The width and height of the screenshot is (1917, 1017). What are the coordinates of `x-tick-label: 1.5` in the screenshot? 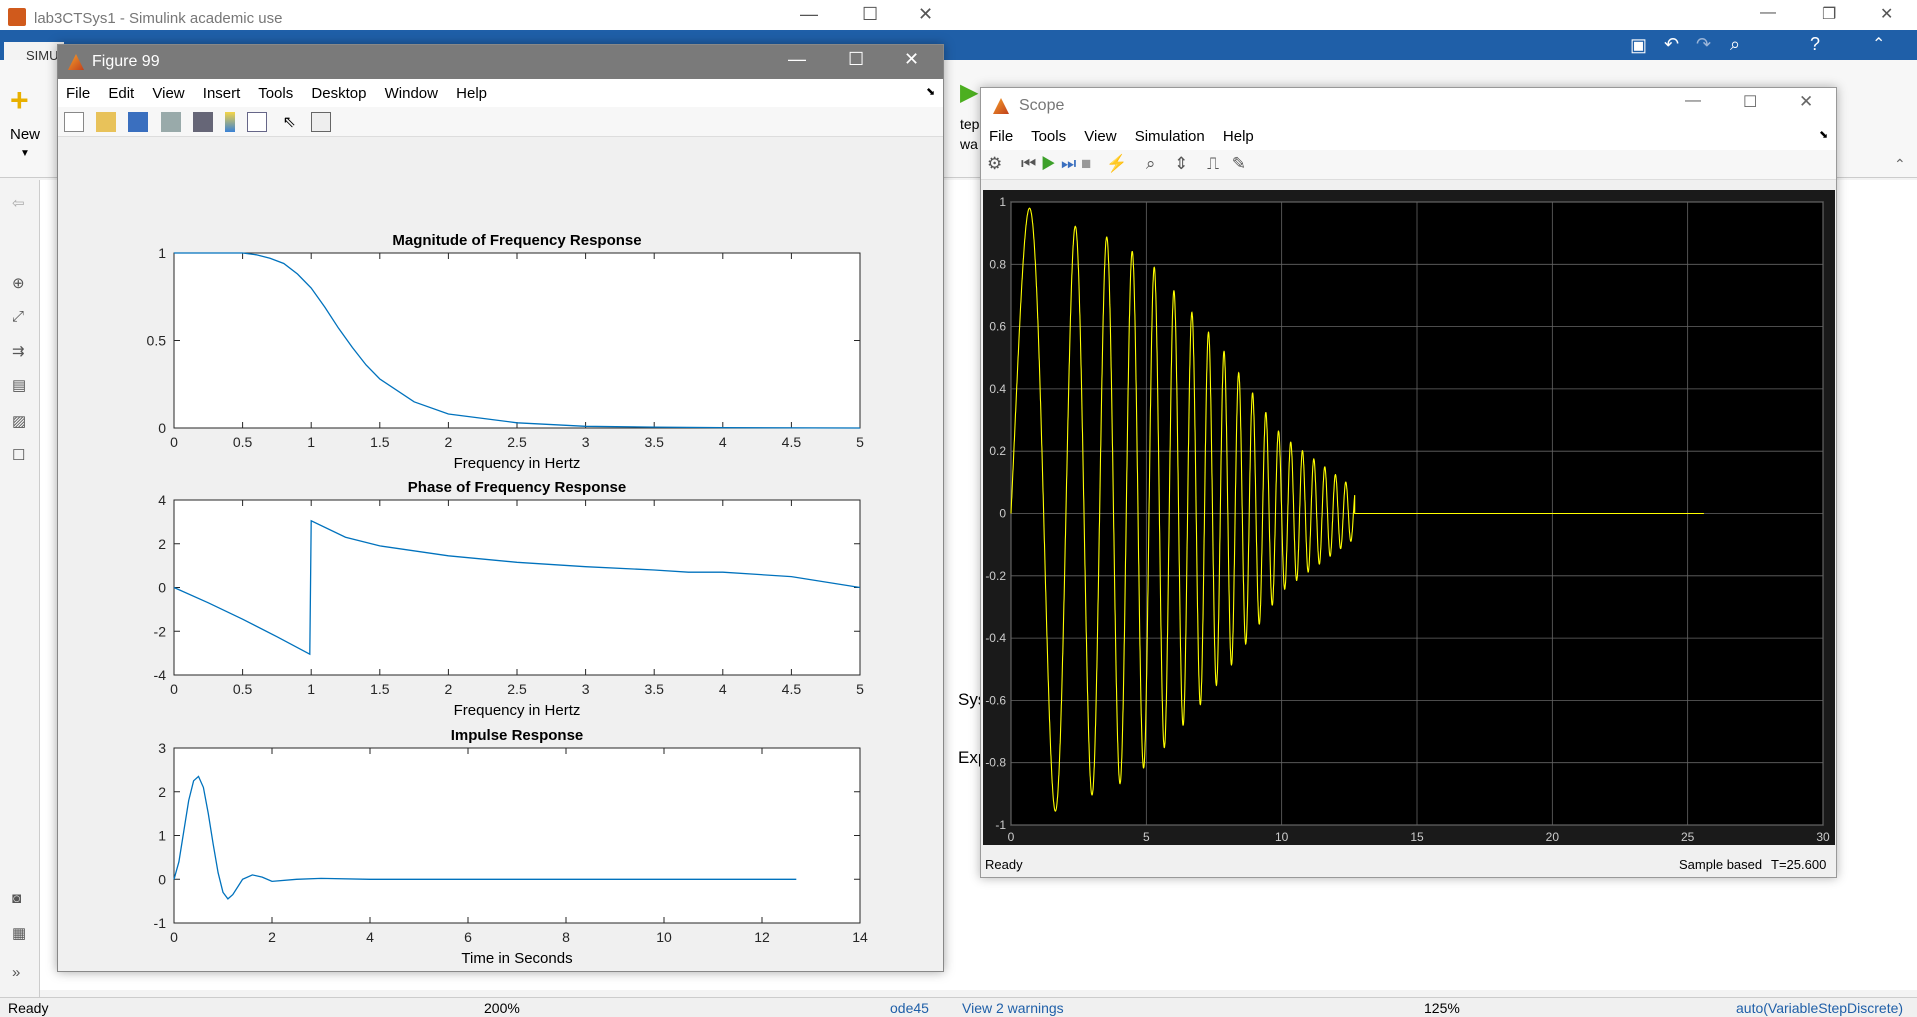 It's located at (380, 689).